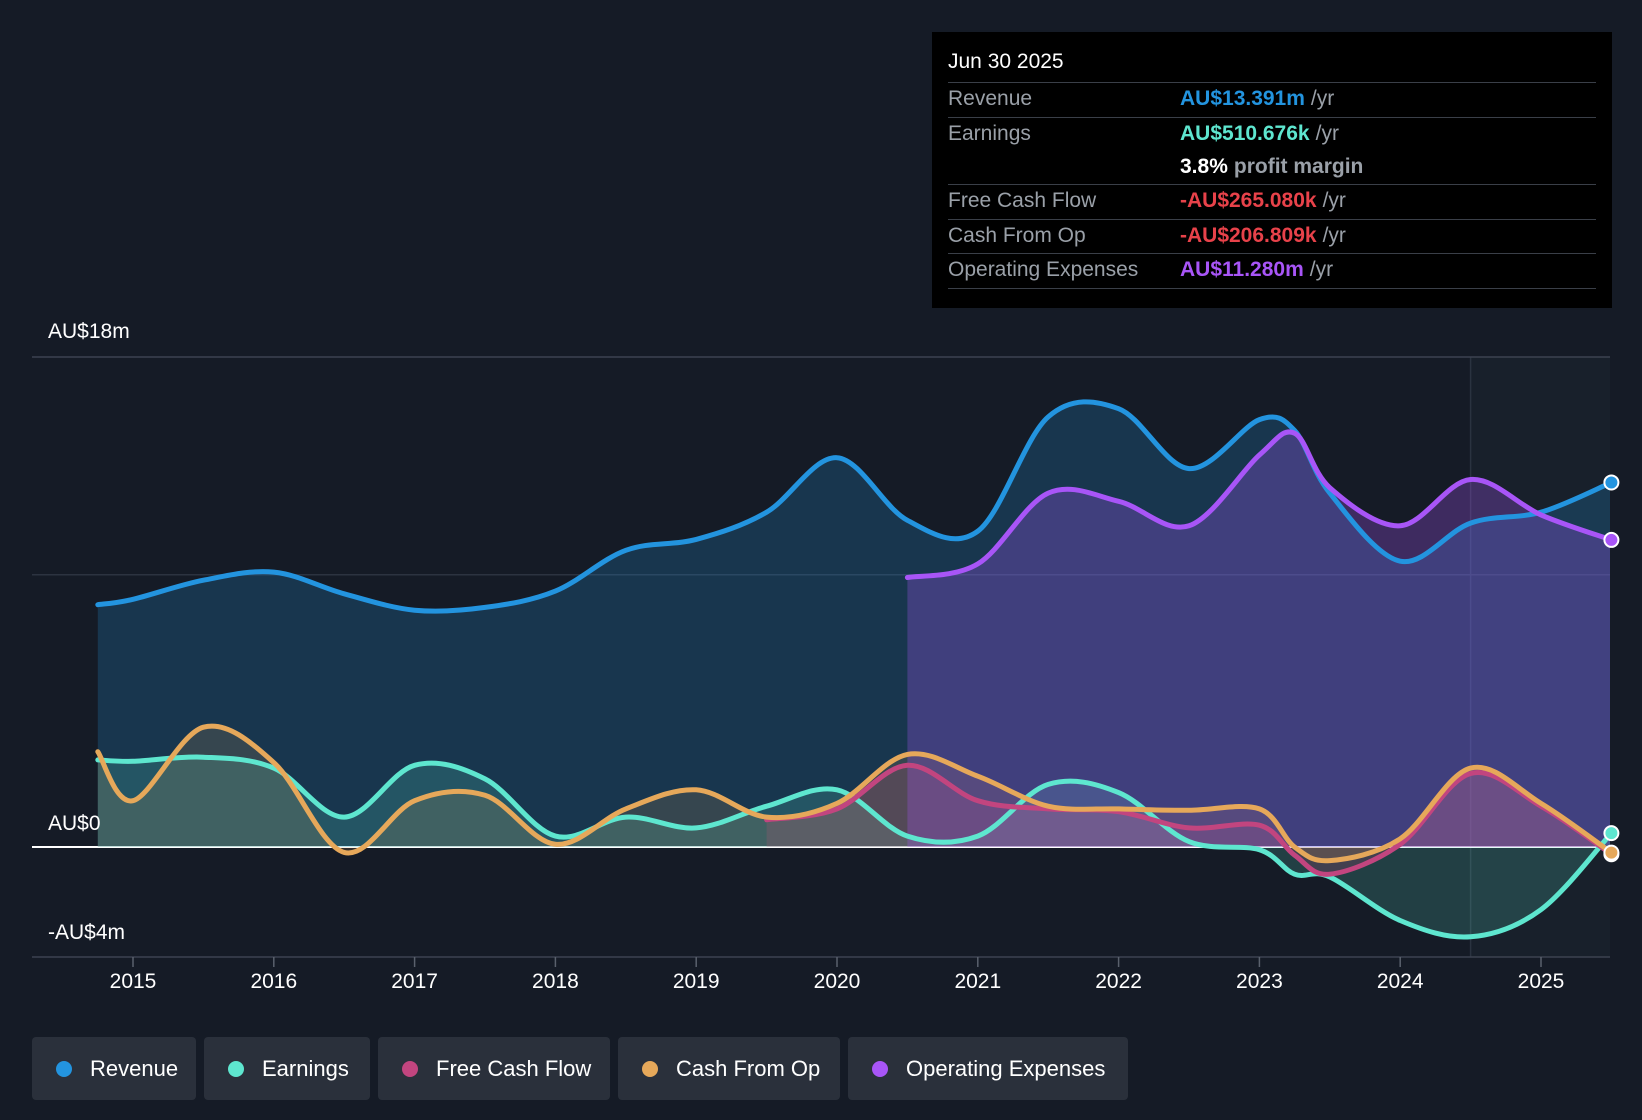 Image resolution: width=1642 pixels, height=1120 pixels. Describe the element at coordinates (650, 1069) in the screenshot. I see `cash-from-op-dot-icon` at that location.